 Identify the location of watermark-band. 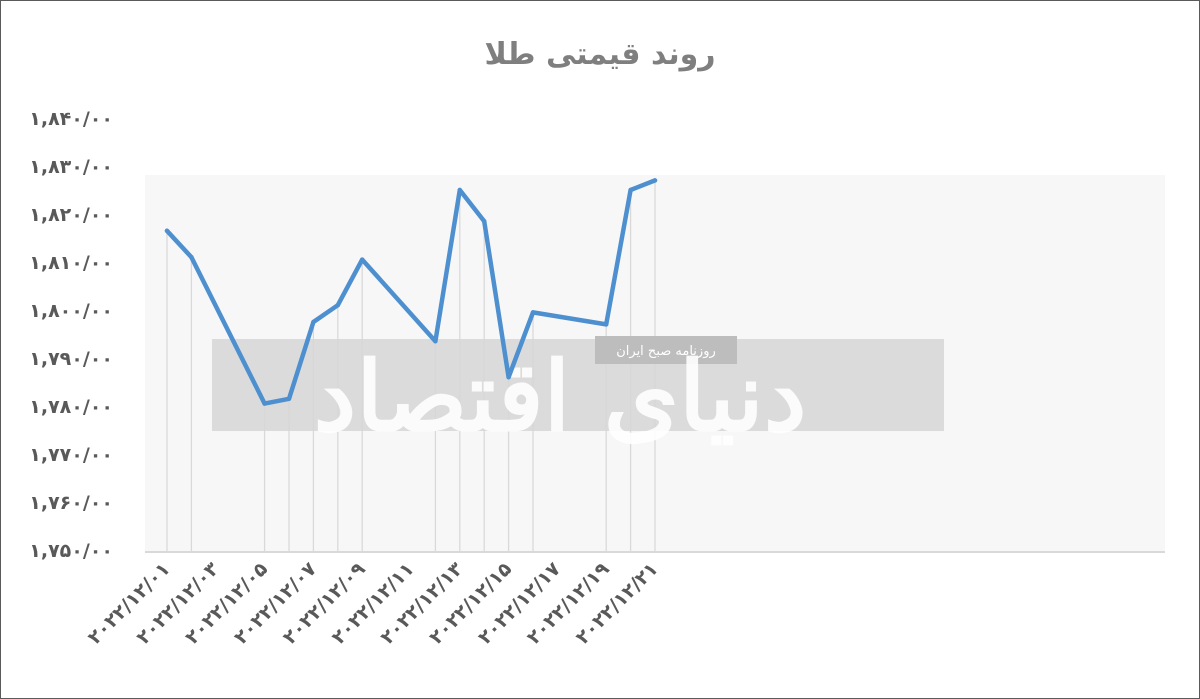
(578, 385).